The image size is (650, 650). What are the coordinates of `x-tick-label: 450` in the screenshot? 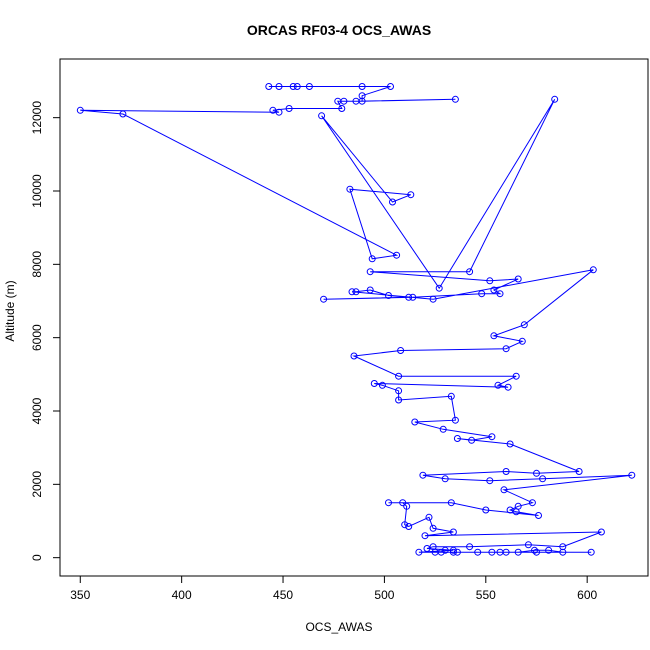 It's located at (283, 595).